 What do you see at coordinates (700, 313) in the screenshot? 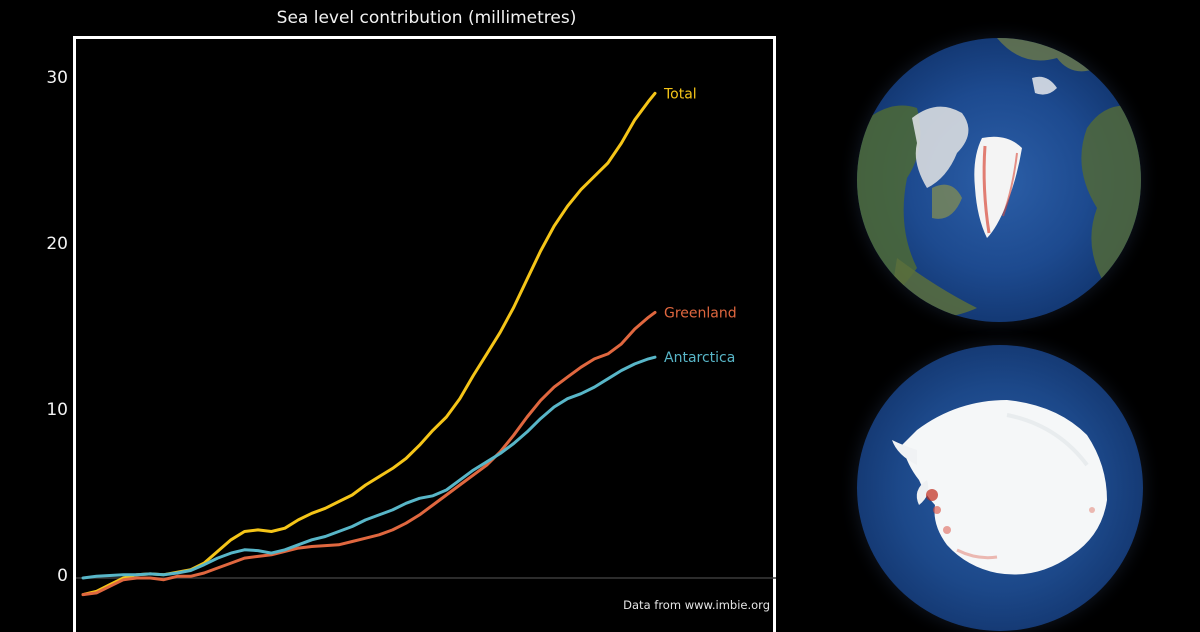
I see `series-label-greenland: Greenland` at bounding box center [700, 313].